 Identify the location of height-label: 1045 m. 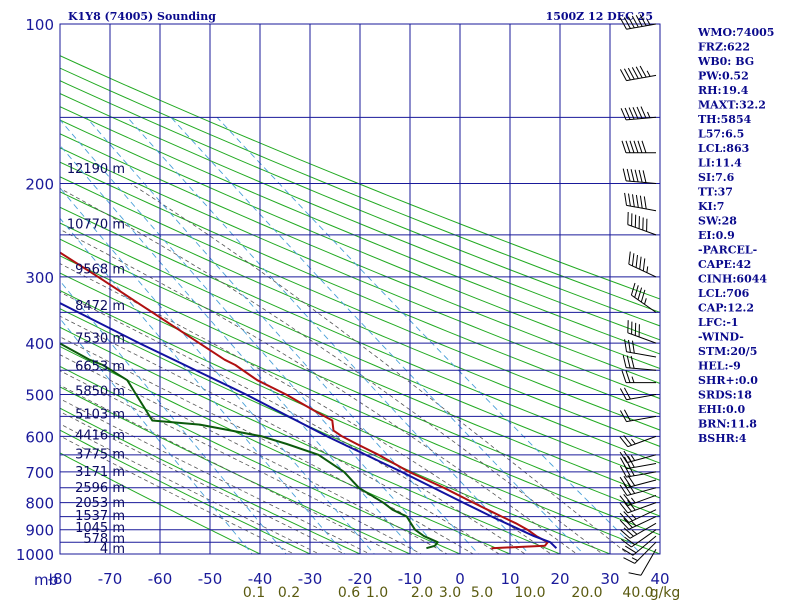
(100, 528).